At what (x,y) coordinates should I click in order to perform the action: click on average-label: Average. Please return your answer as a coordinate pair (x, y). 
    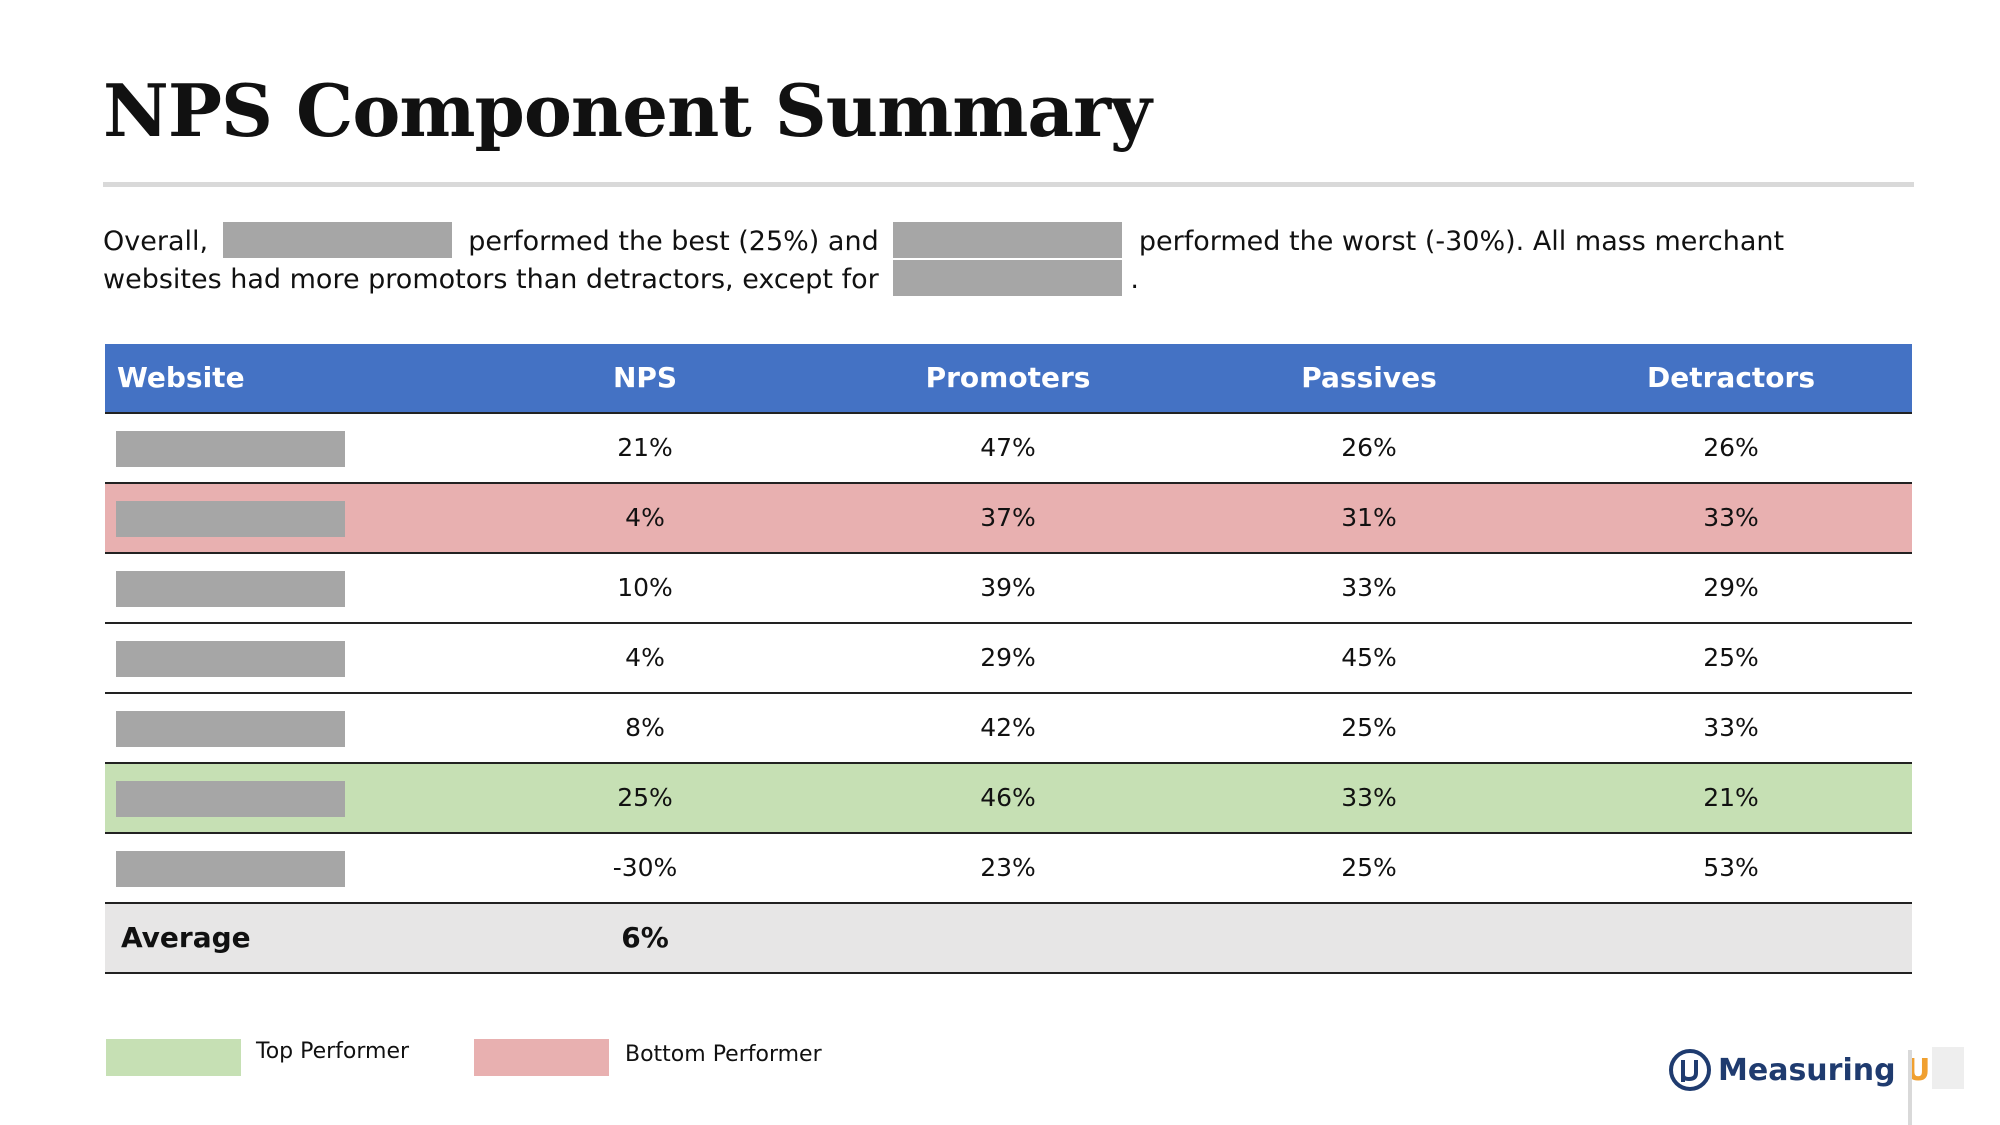
    Looking at the image, I should click on (186, 937).